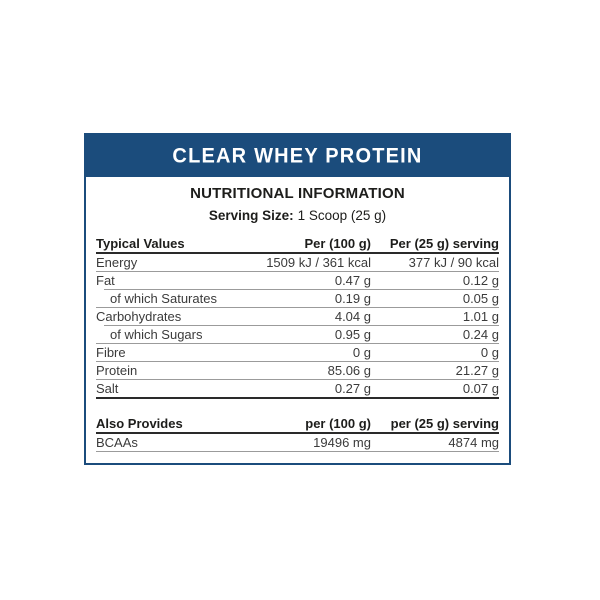  Describe the element at coordinates (140, 243) in the screenshot. I see `column-header: Typical Values` at that location.